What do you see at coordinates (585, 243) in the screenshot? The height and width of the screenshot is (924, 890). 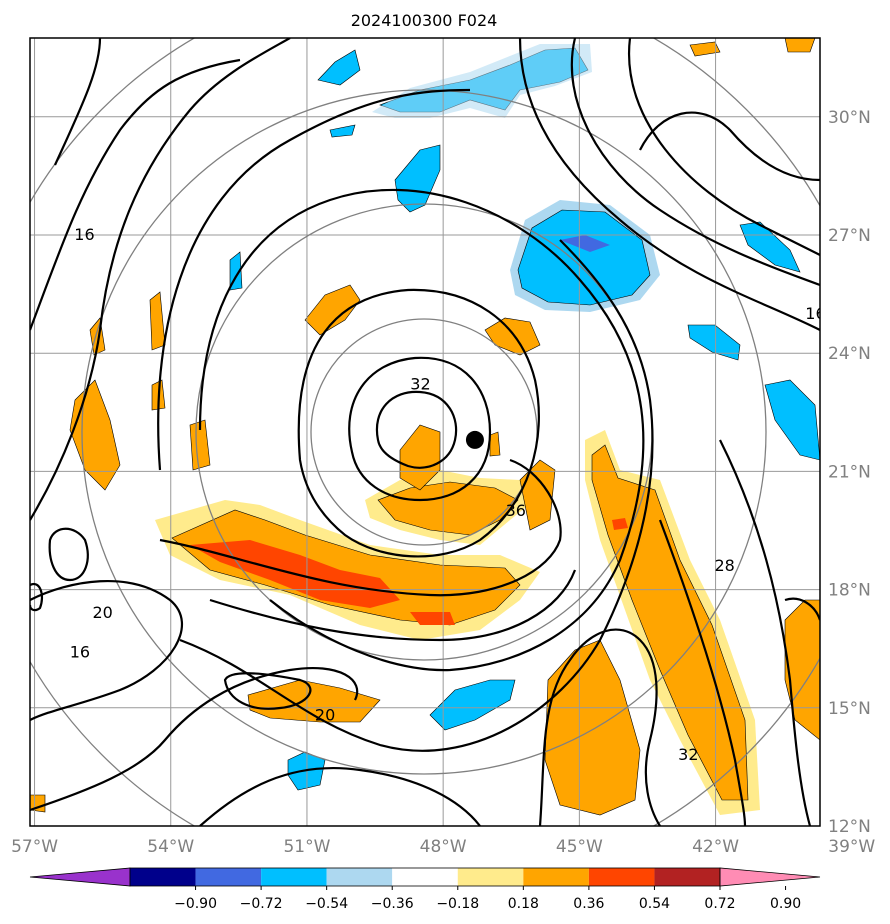 I see `negative-anomaly-east-peak` at bounding box center [585, 243].